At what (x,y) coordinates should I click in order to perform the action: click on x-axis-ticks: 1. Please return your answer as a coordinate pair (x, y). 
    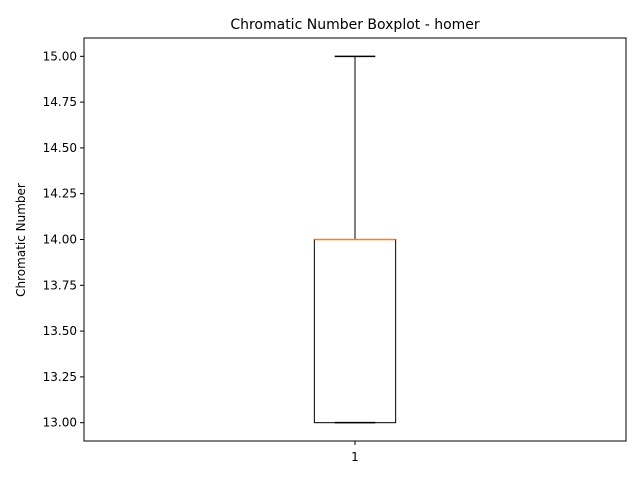
    Looking at the image, I should click on (355, 452).